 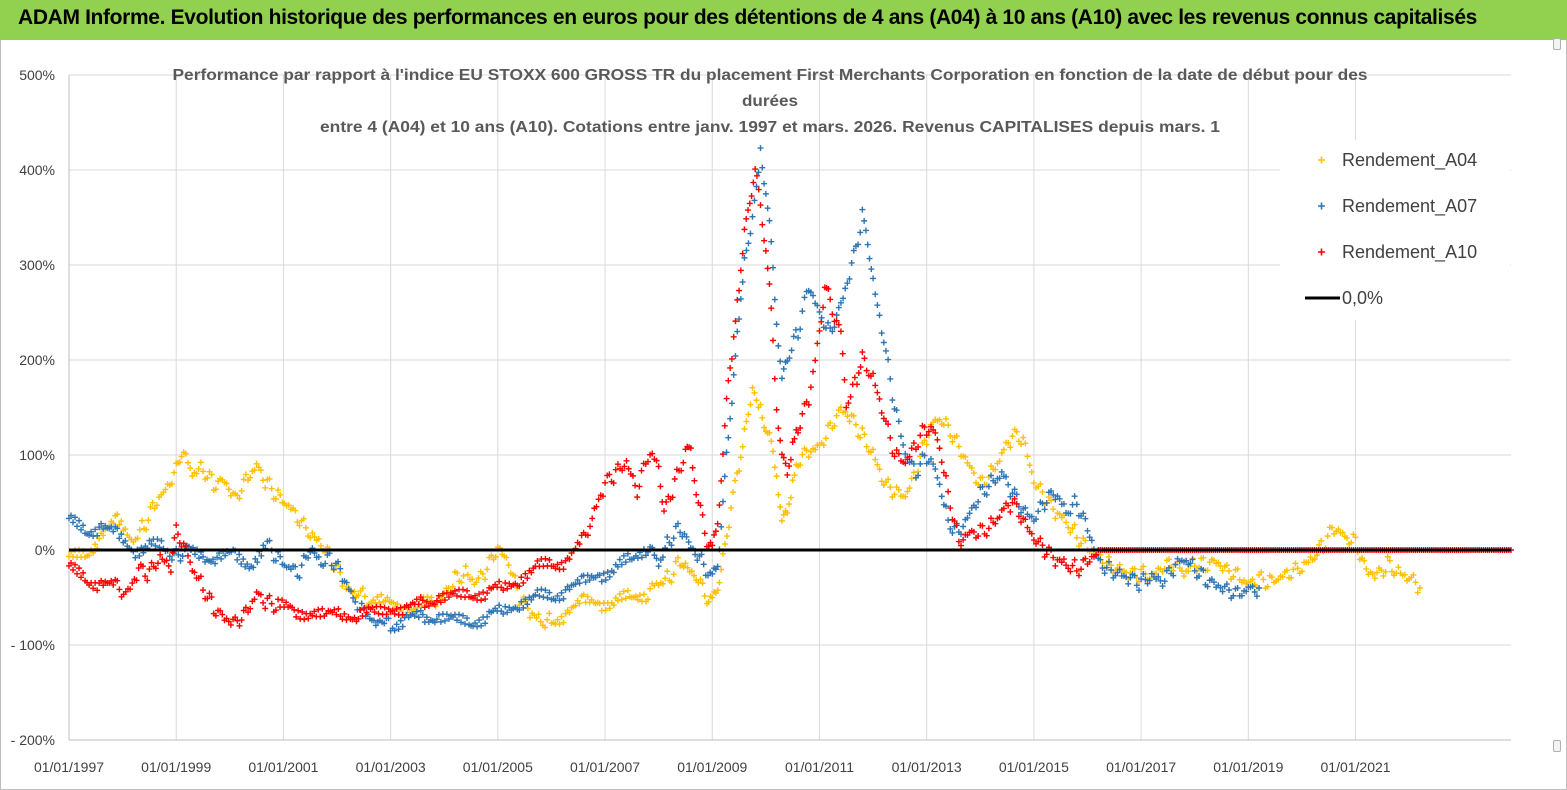 What do you see at coordinates (1557, 746) in the screenshot?
I see `resize-handle-bottom-right` at bounding box center [1557, 746].